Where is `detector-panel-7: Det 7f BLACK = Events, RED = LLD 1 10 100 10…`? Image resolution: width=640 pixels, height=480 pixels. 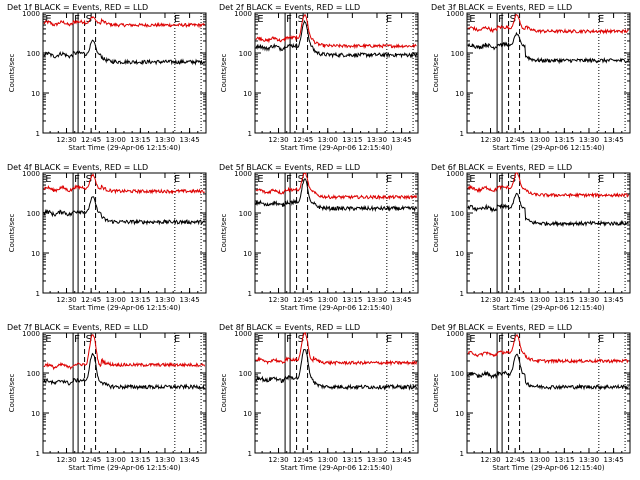 detector-panel-7: Det 7f BLACK = Events, RED = LLD 1 10 100 10… is located at coordinates (107, 397).